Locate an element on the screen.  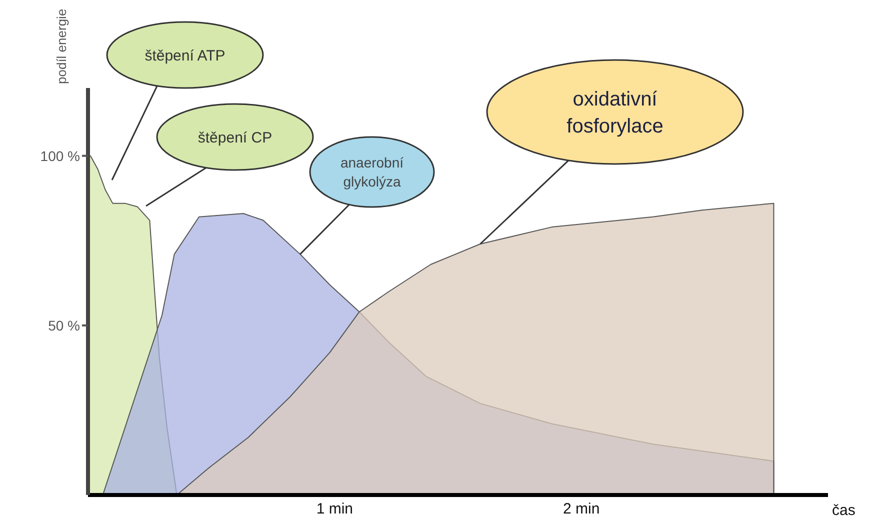
x-axis-title: čas is located at coordinates (844, 510).